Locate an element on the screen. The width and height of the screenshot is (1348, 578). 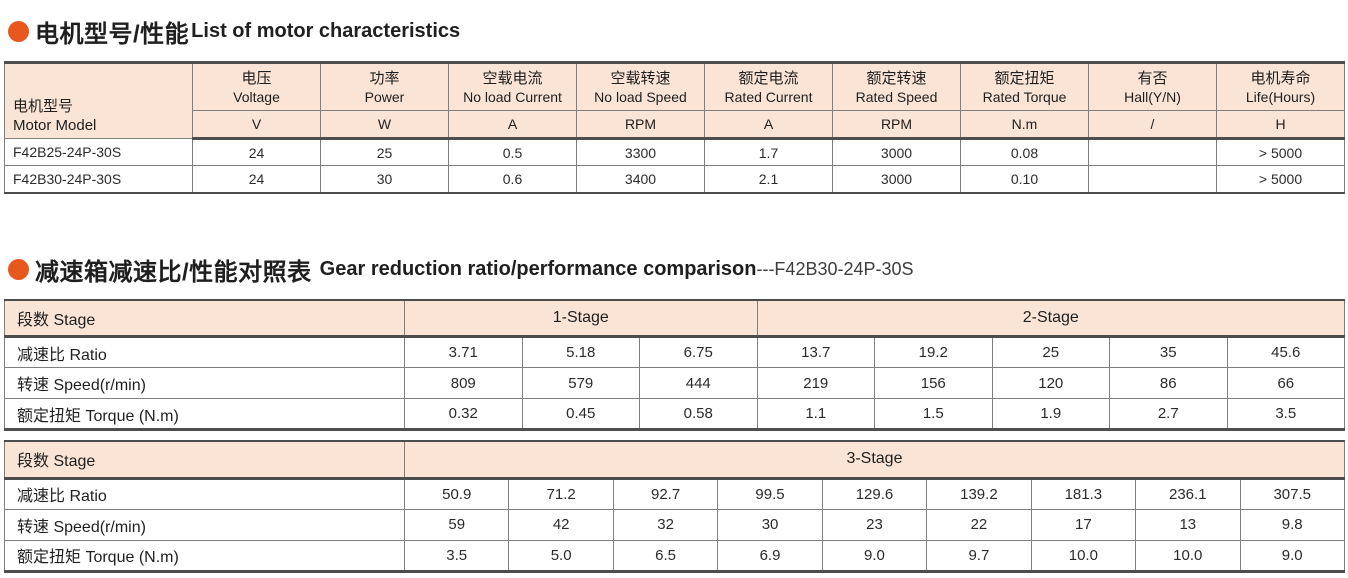
value-cell: 3000 is located at coordinates (896, 152).